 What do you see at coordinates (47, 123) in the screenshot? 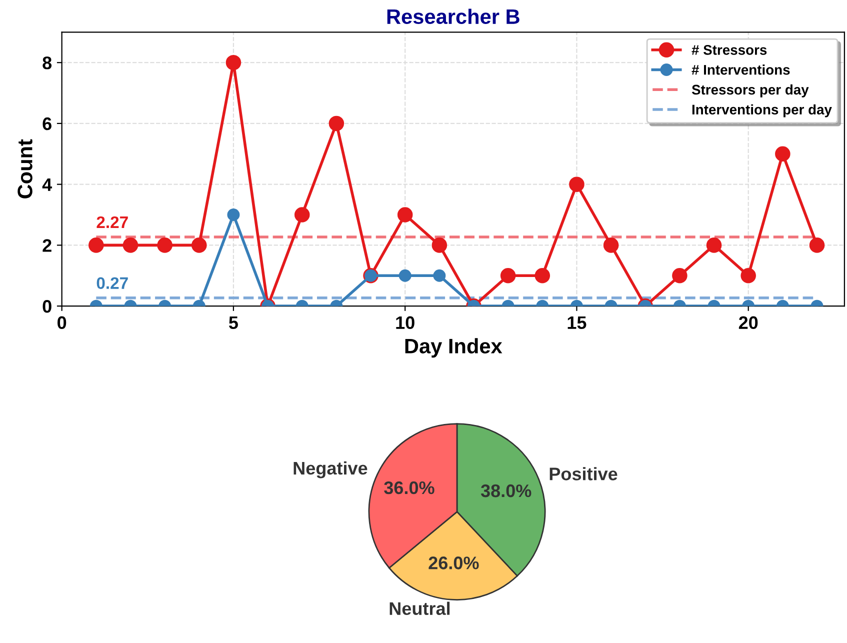
I see `y-tick-label: 6` at bounding box center [47, 123].